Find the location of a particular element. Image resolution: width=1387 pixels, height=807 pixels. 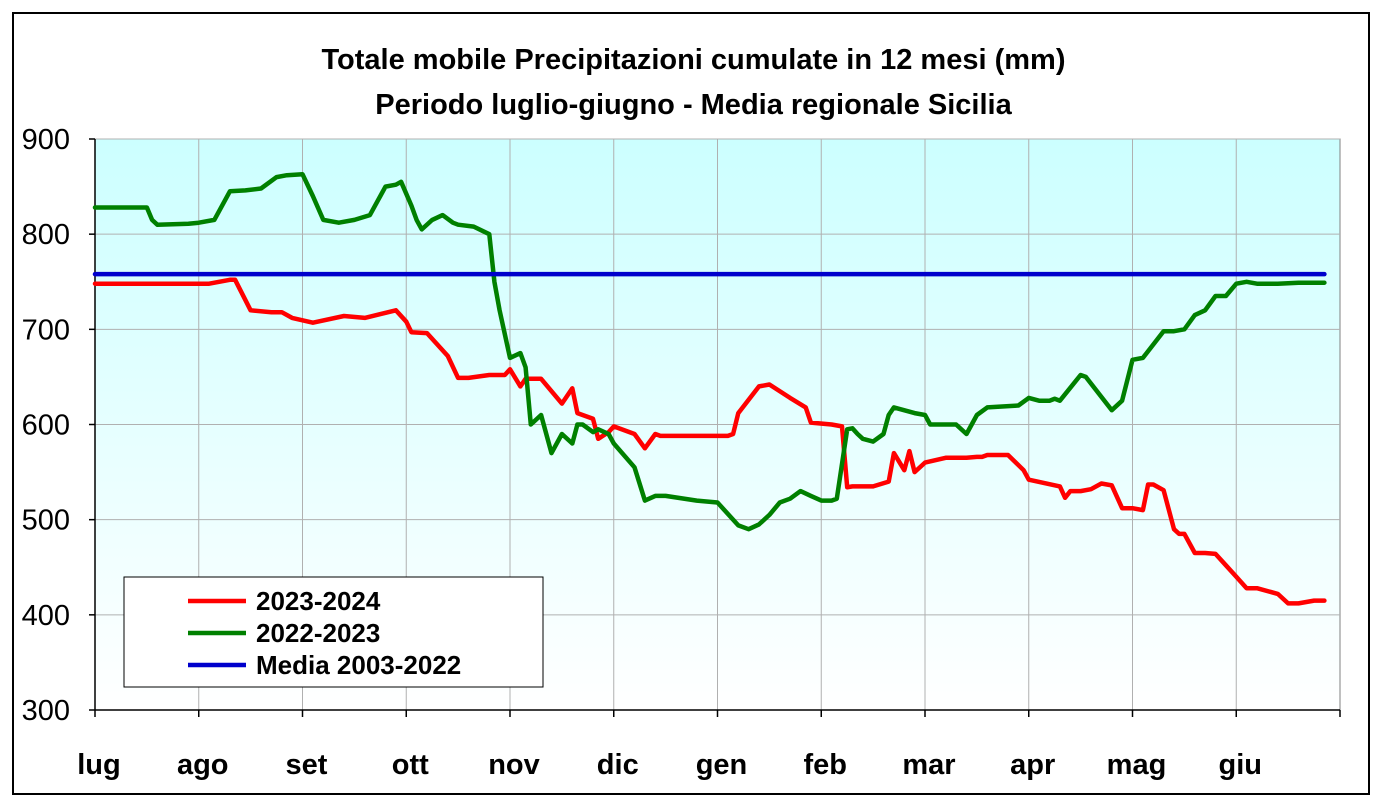

x-tick-label: dic is located at coordinates (618, 765).